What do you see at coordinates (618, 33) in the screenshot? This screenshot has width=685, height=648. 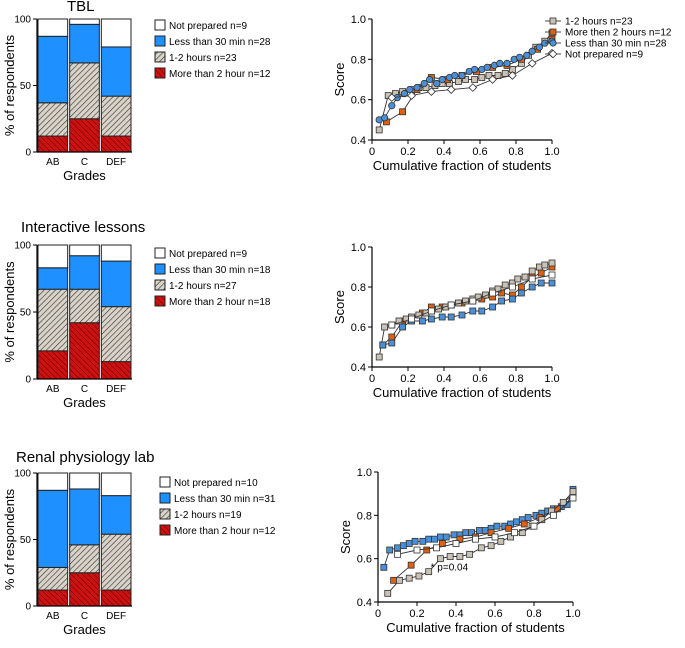 I see `legend-label: More then 2 hours n=12` at bounding box center [618, 33].